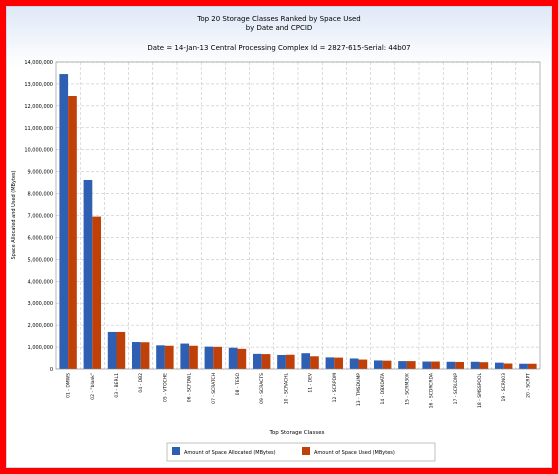 The height and width of the screenshot is (474, 558). I want to click on y-axis-label: Space Allocated and Used (MBytes), so click(14, 214).